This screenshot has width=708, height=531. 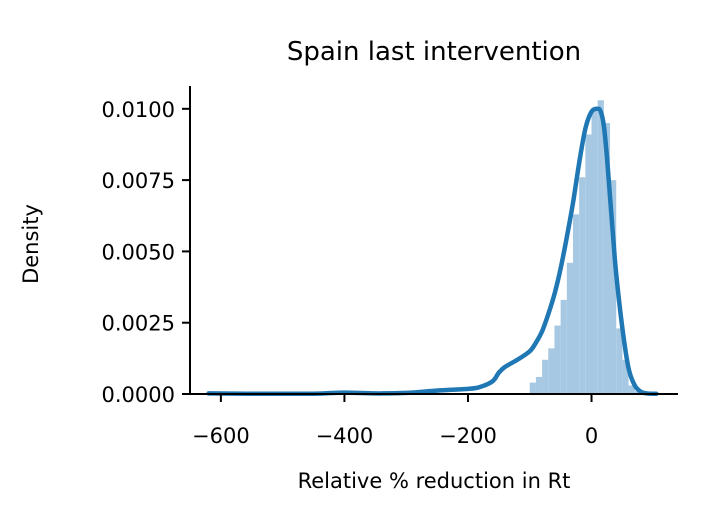 I want to click on y-tick-label: 0.0075, so click(x=138, y=181).